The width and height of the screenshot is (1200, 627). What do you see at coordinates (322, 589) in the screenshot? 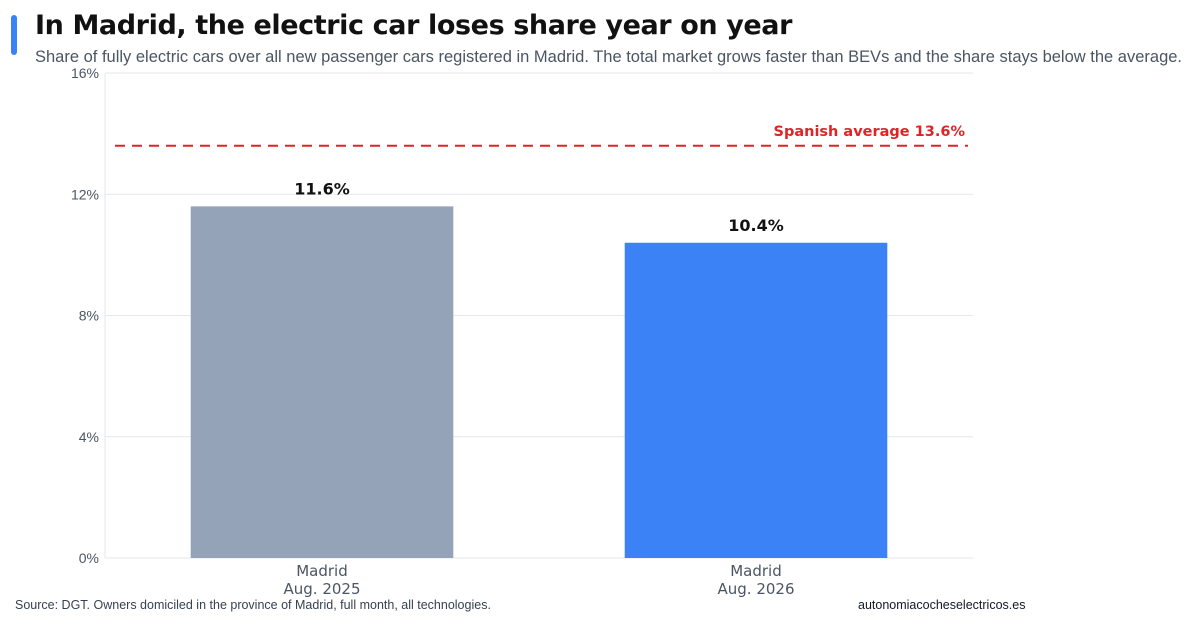
I see `x-category-label: Aug. 2025` at bounding box center [322, 589].